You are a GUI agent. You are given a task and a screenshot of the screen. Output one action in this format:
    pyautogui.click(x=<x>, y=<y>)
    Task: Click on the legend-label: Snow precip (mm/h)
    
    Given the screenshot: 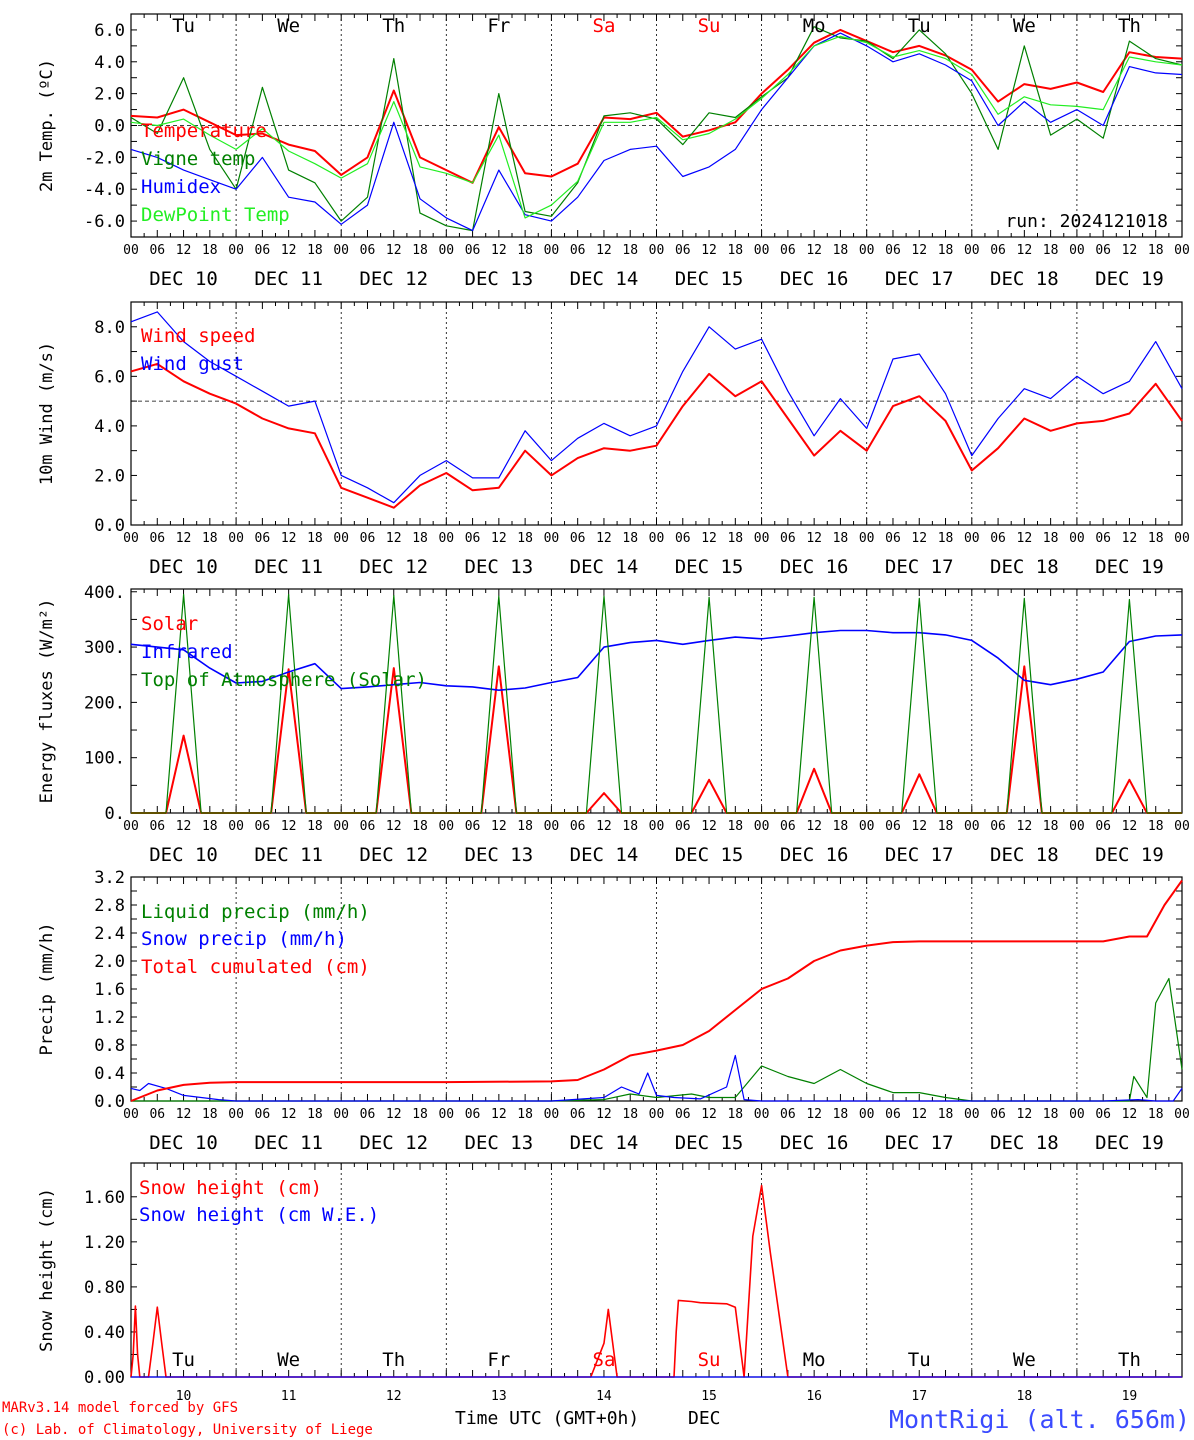 What is the action you would take?
    pyautogui.click(x=244, y=939)
    